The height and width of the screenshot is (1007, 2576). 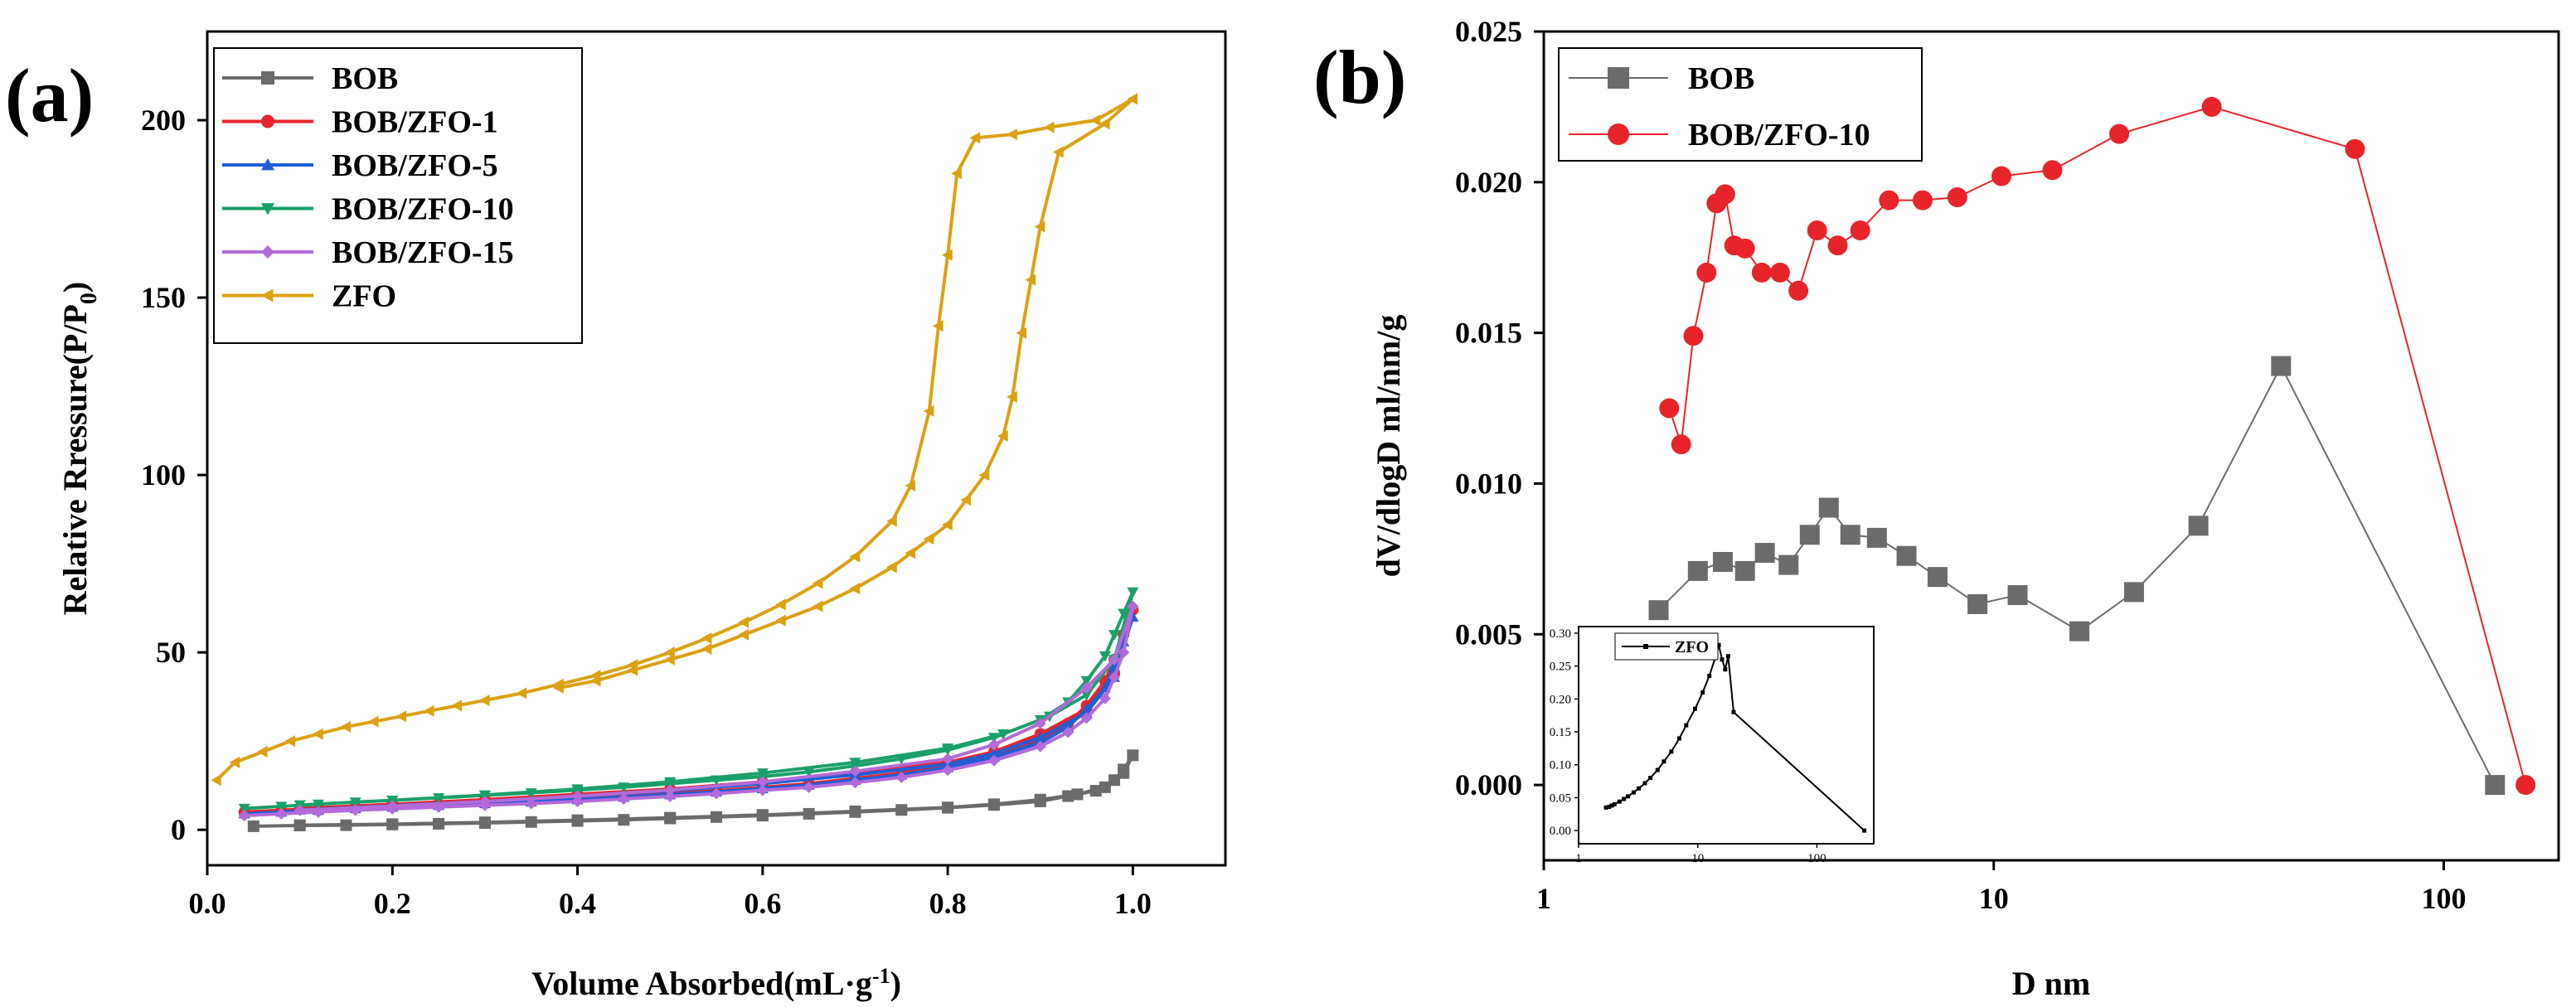 What do you see at coordinates (1488, 31) in the screenshot?
I see `panel-b-y-tick-label: 0.025` at bounding box center [1488, 31].